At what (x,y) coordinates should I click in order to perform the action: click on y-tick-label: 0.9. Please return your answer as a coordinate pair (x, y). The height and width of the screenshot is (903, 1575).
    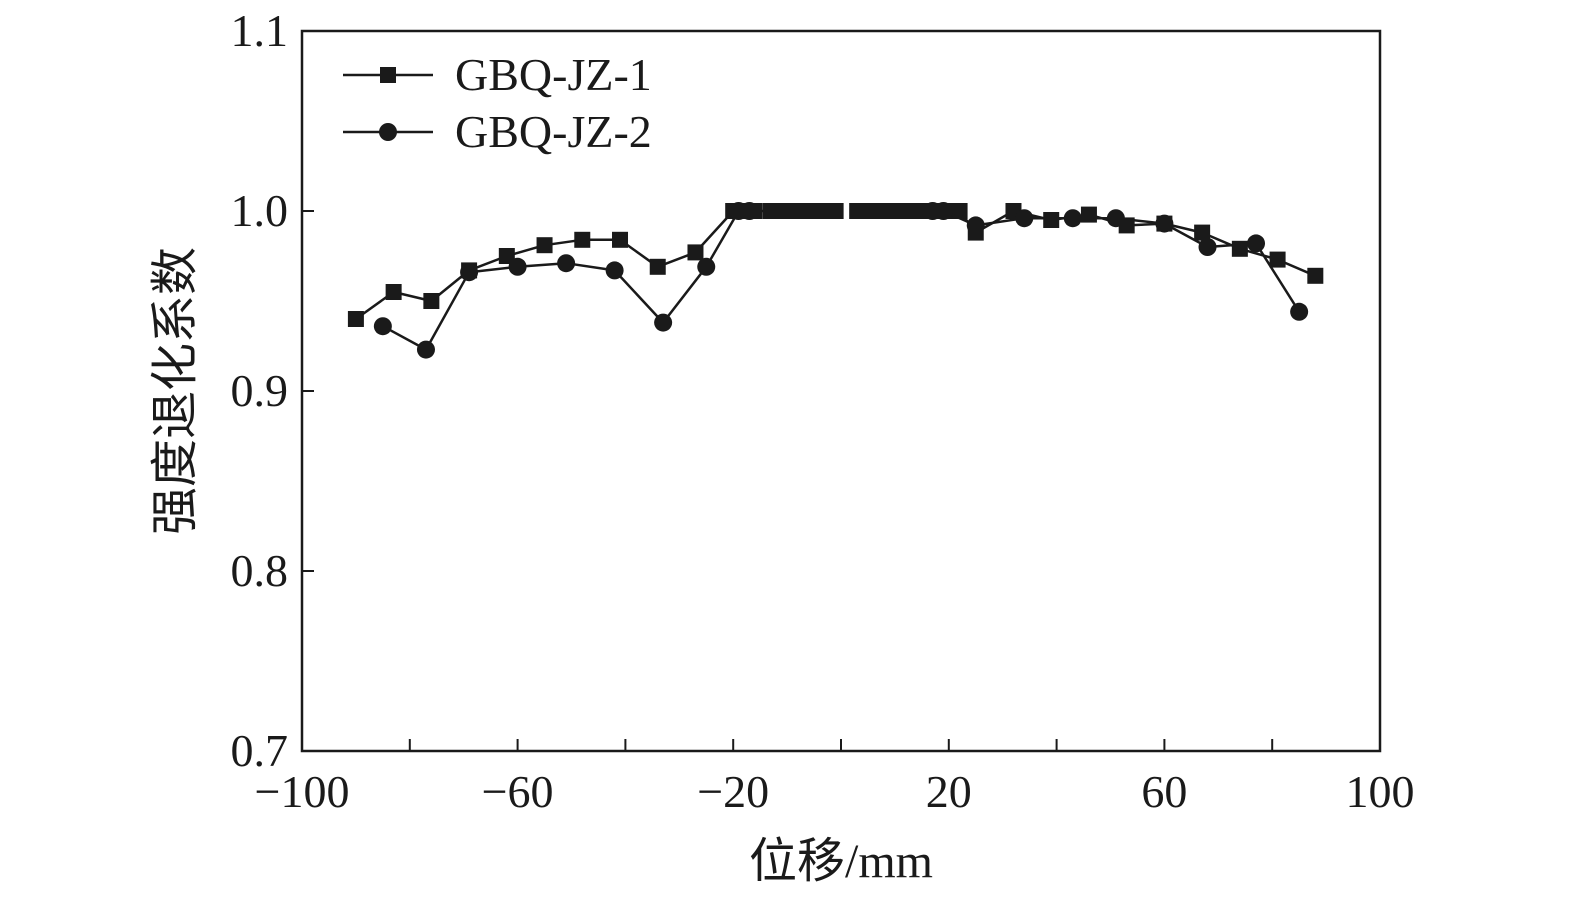
    Looking at the image, I should click on (260, 390).